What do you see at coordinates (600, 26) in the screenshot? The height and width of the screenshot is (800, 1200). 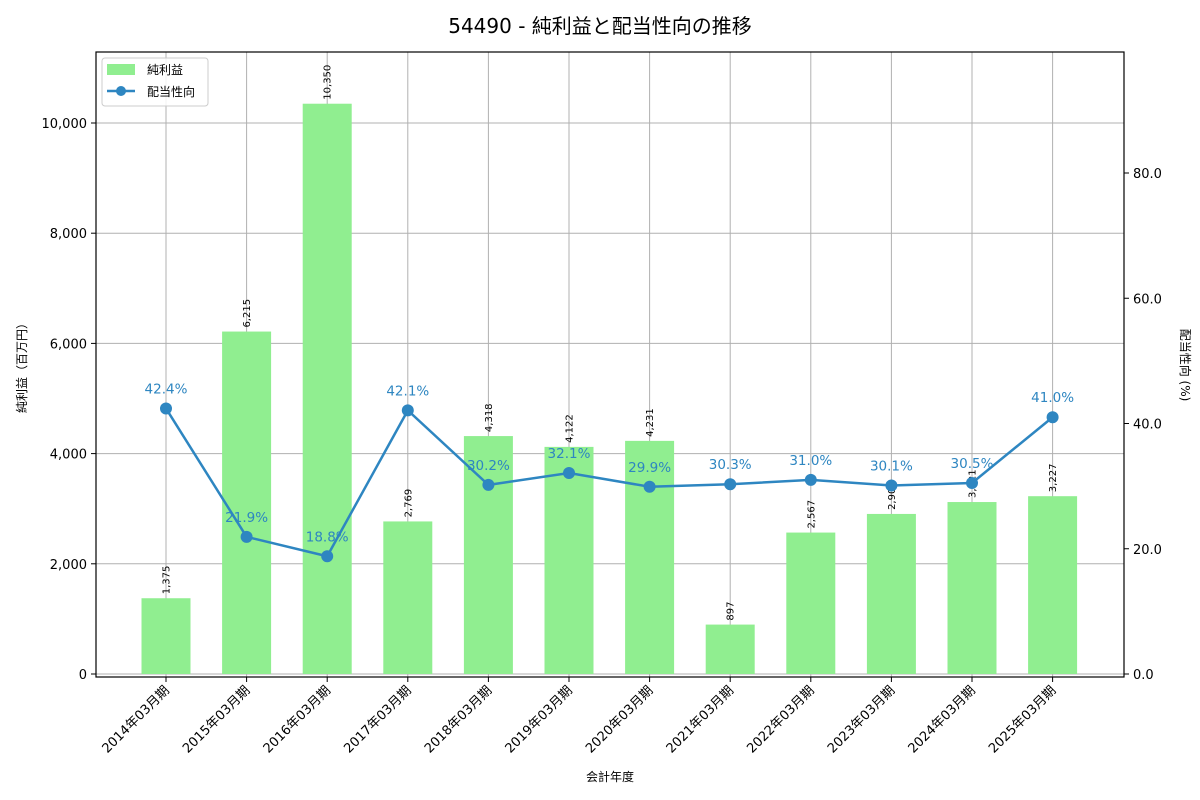 I see `chart-title: 54490 - 純利益と配当性向の推移` at bounding box center [600, 26].